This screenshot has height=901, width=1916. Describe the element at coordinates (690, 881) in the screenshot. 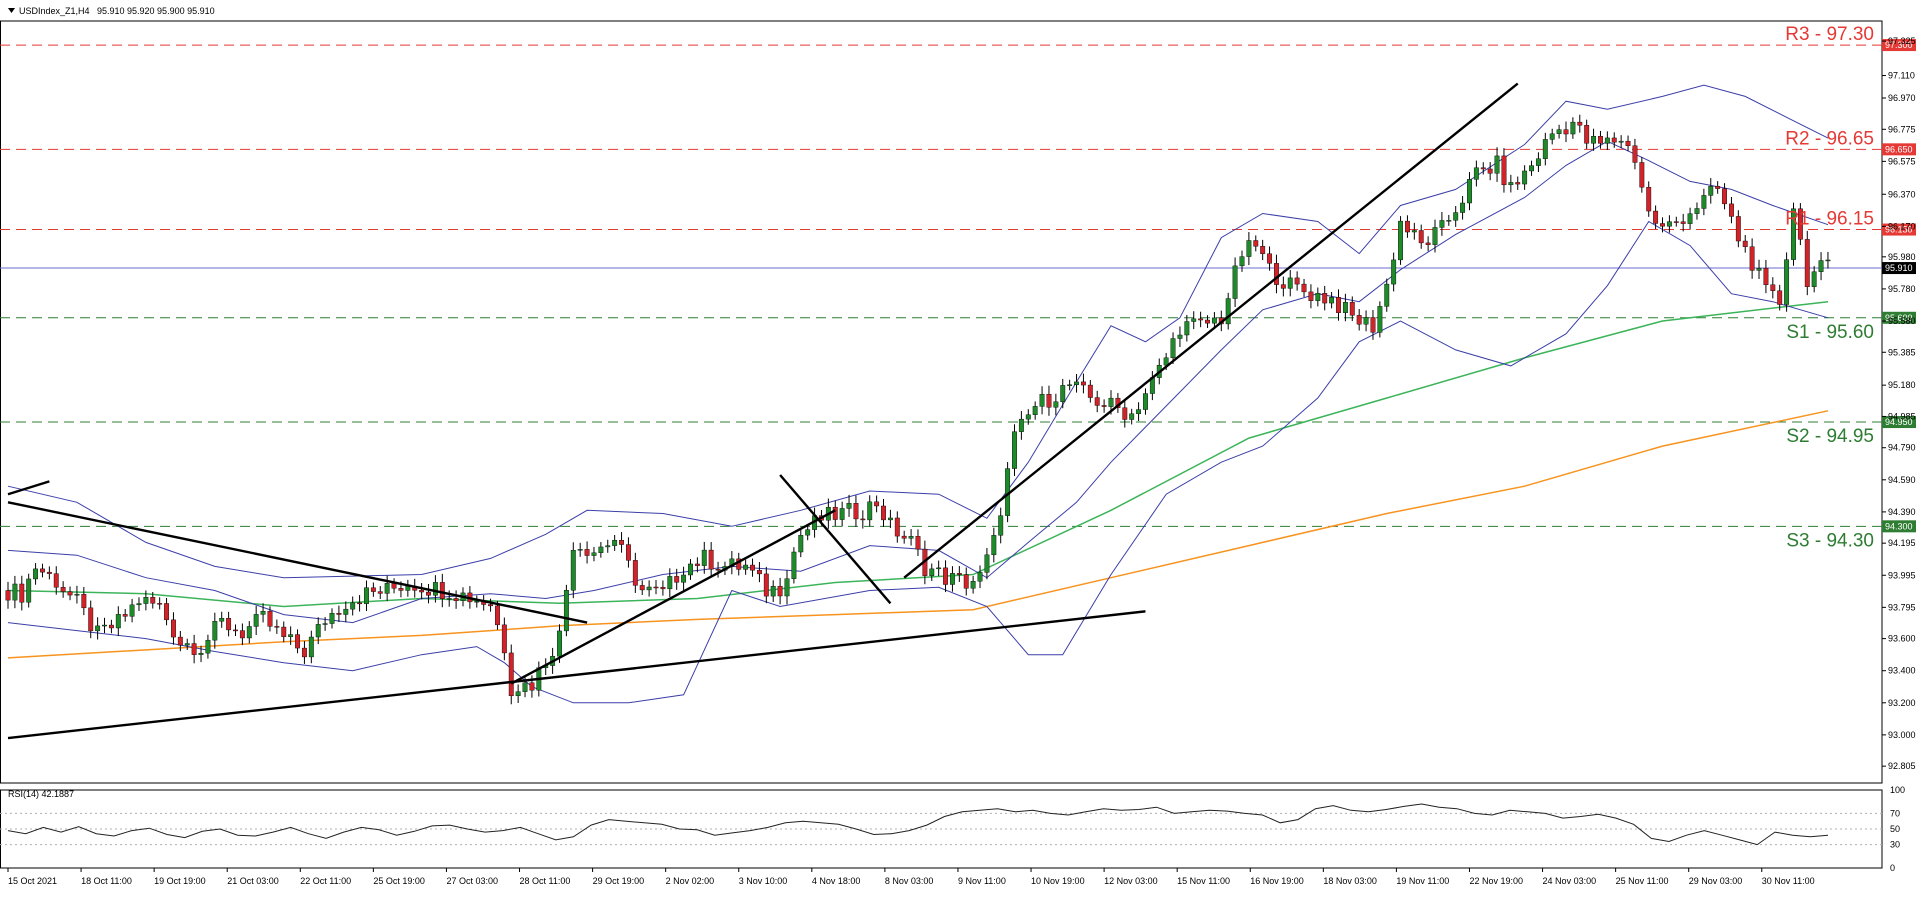

I see `x-tick-label: 2 Nov 02:00` at that location.